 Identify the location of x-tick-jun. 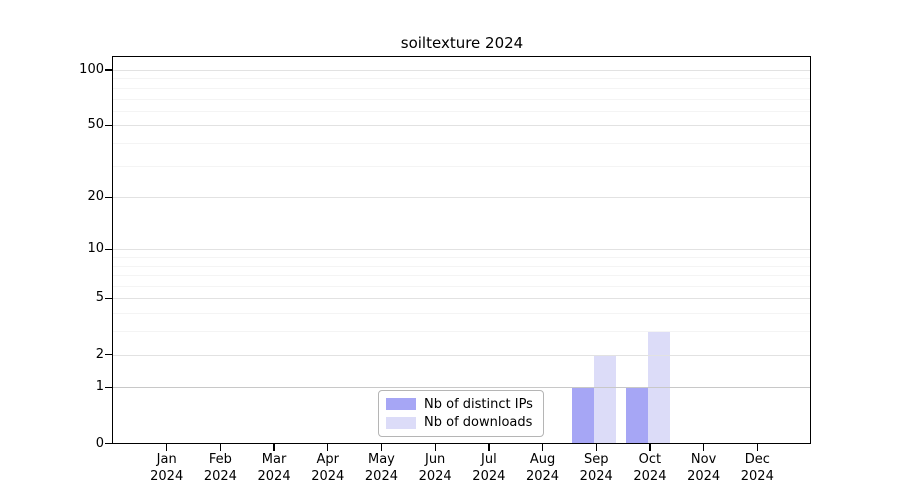
(435, 447).